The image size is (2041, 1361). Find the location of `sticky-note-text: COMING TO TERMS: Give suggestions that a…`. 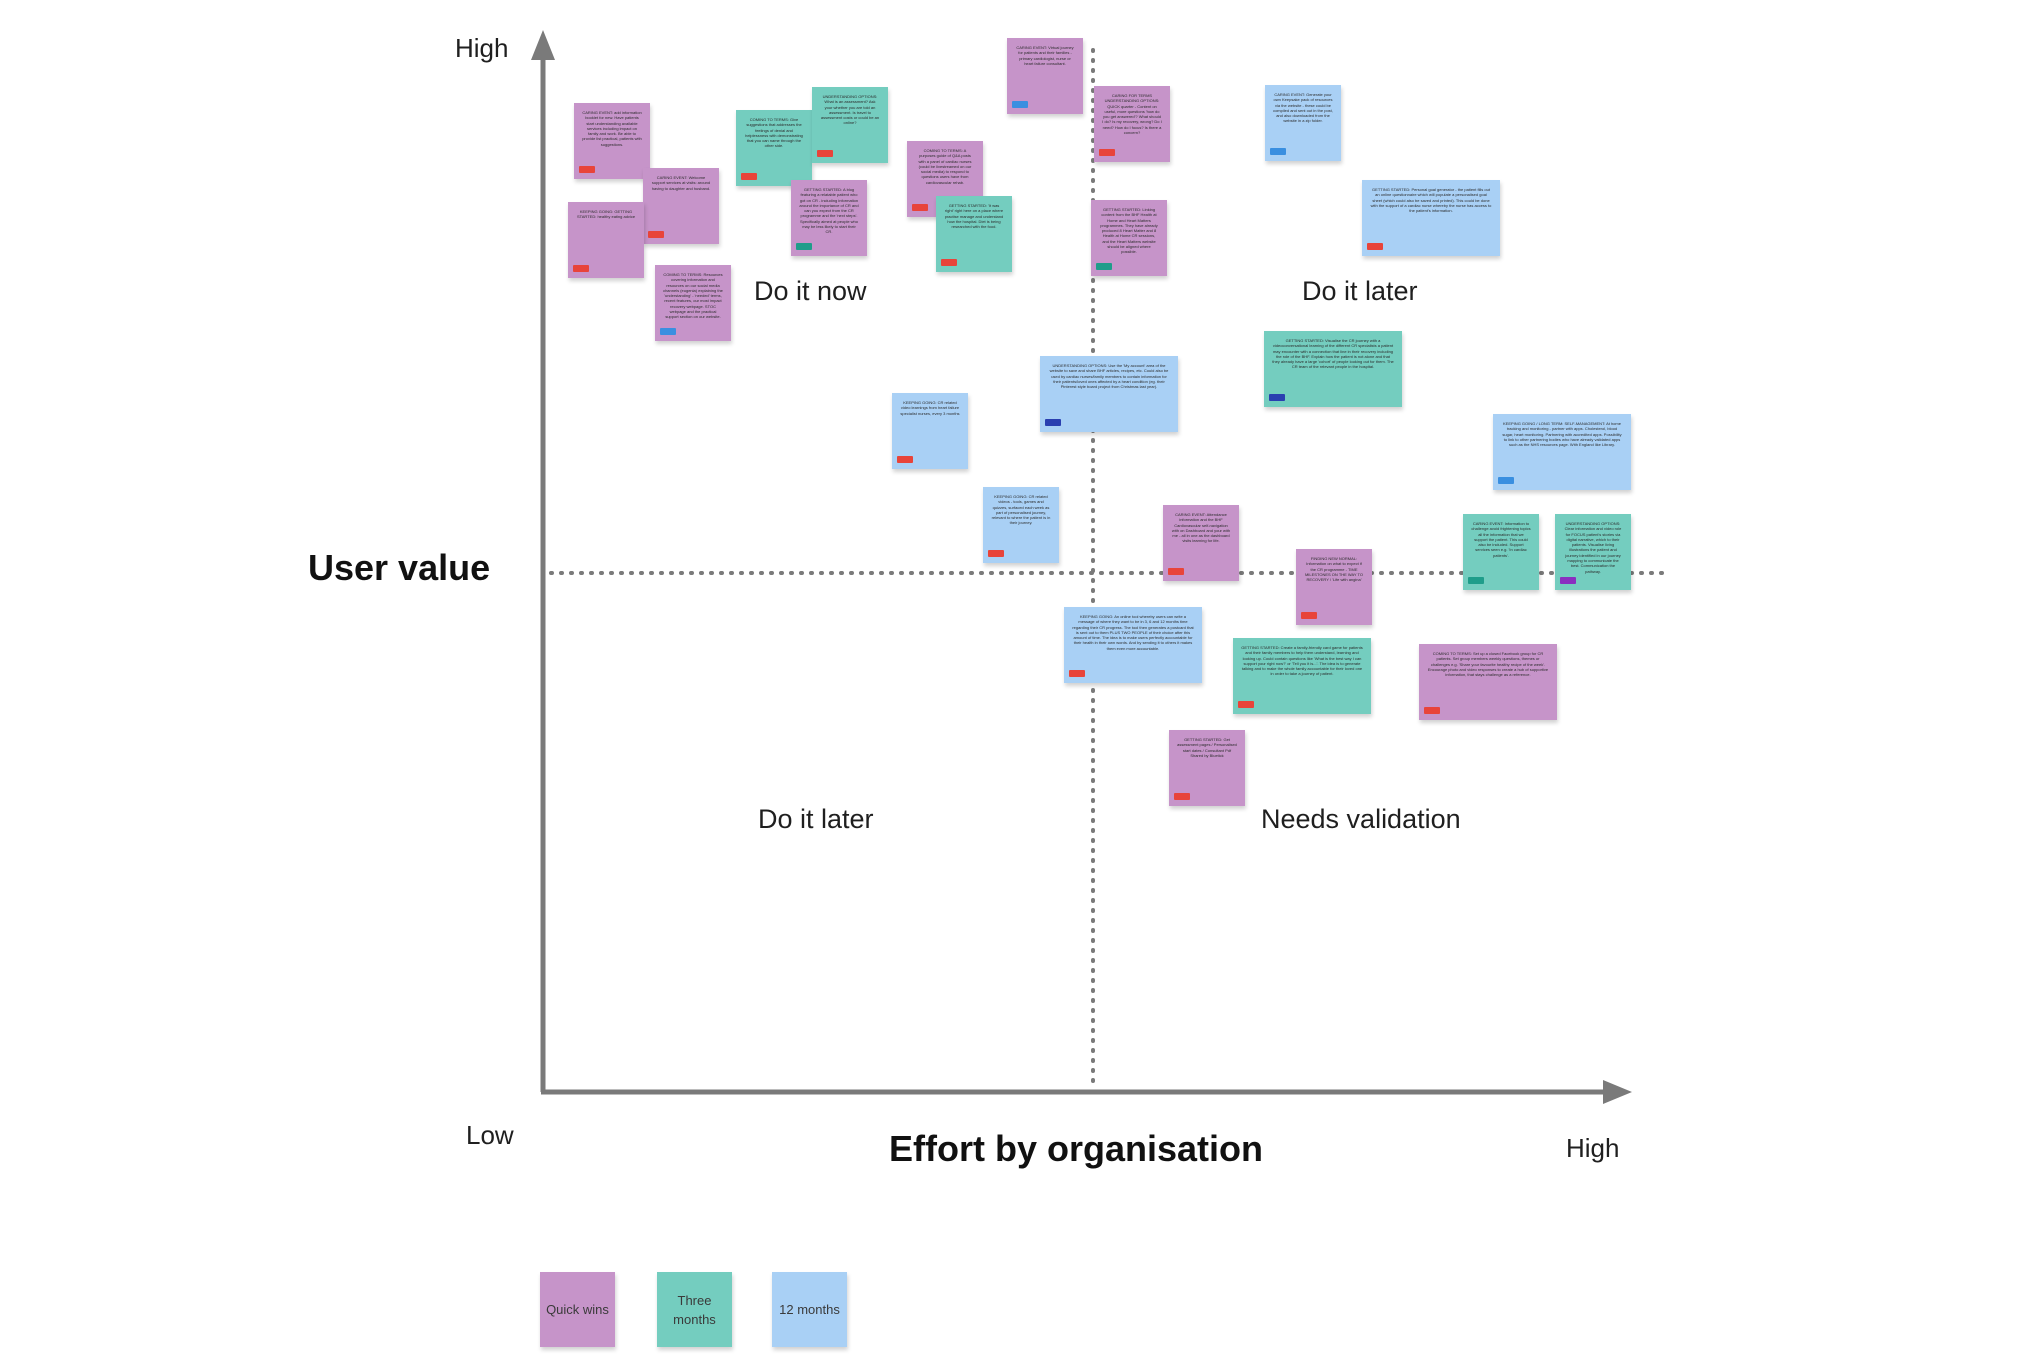

sticky-note-text: COMING TO TERMS: Give suggestions that a… is located at coordinates (774, 133).